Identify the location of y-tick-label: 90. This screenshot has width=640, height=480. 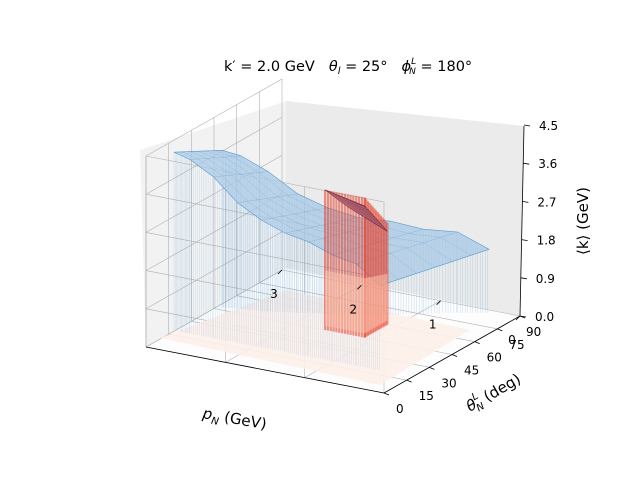
(533, 332).